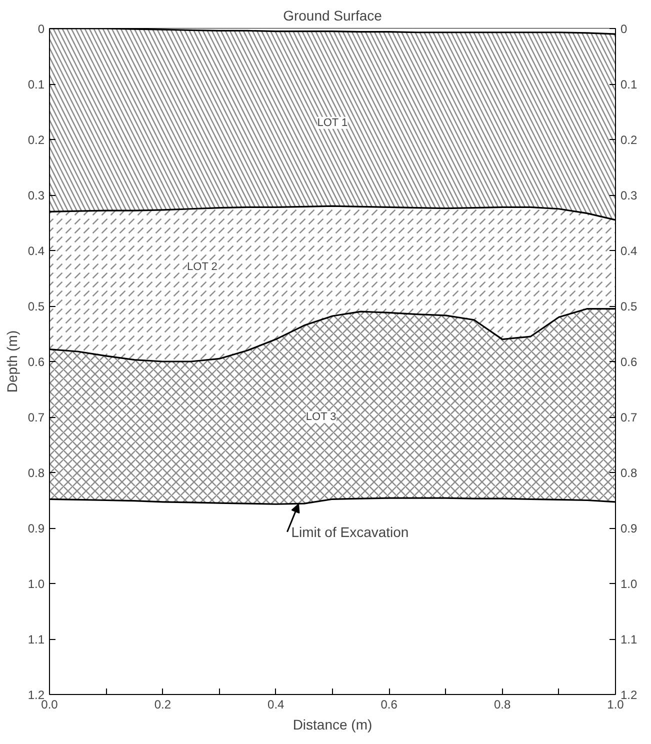 The width and height of the screenshot is (651, 744). What do you see at coordinates (36, 195) in the screenshot?
I see `y-tick-label: 0.3` at bounding box center [36, 195].